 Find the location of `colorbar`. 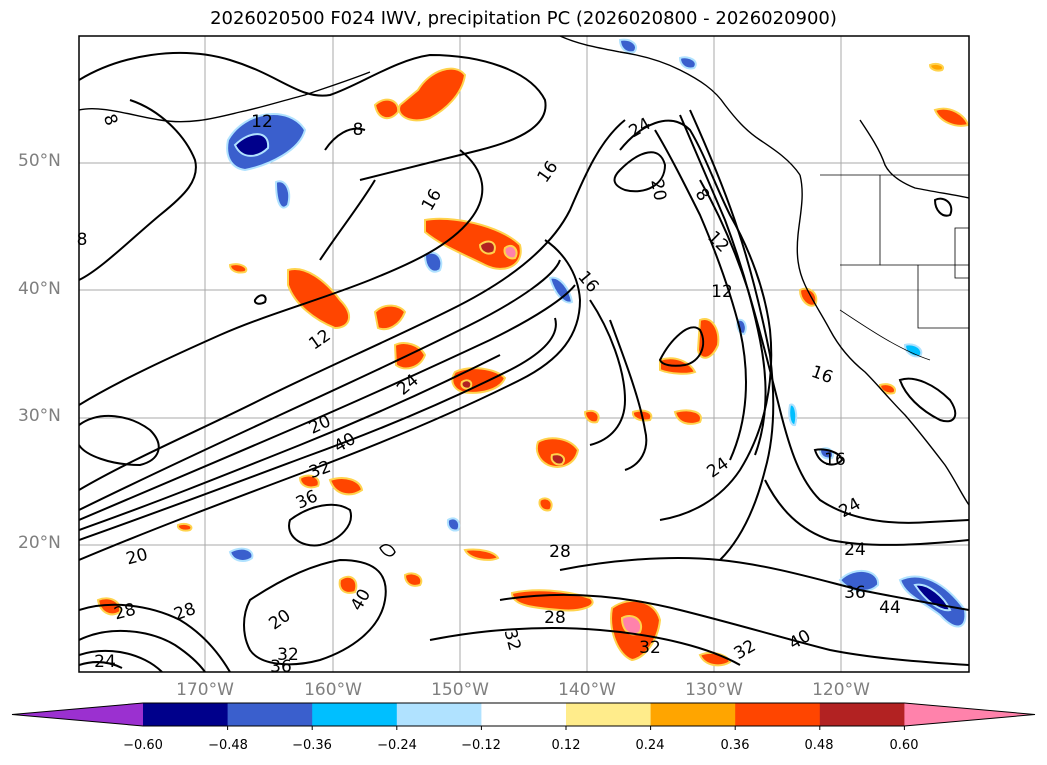

colorbar is located at coordinates (523, 716).